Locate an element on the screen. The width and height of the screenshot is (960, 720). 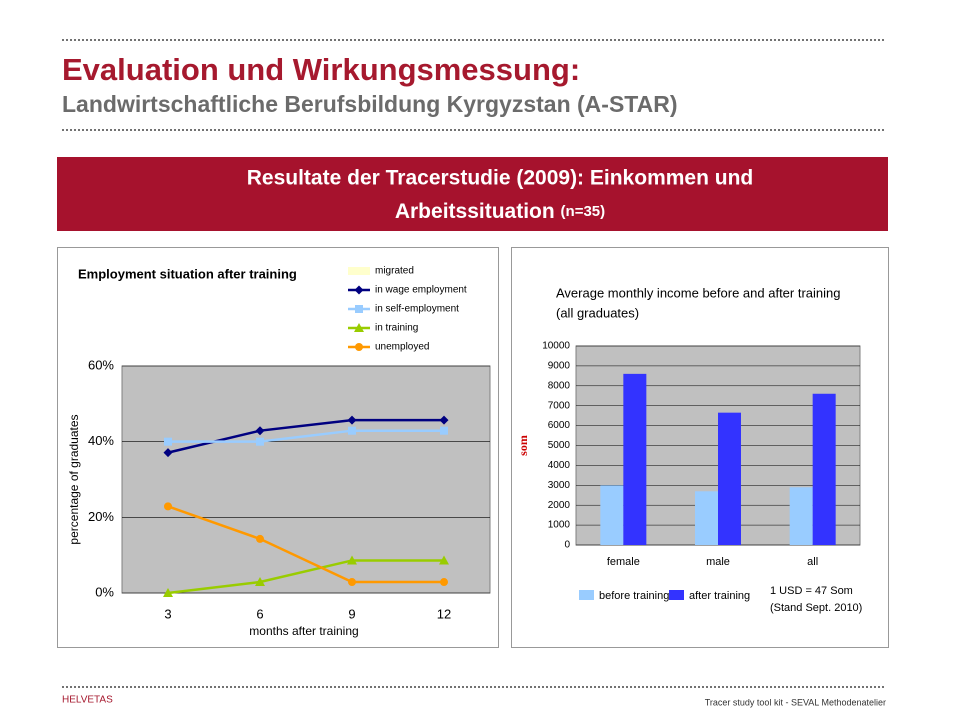
x-tick-label: male is located at coordinates (718, 562).